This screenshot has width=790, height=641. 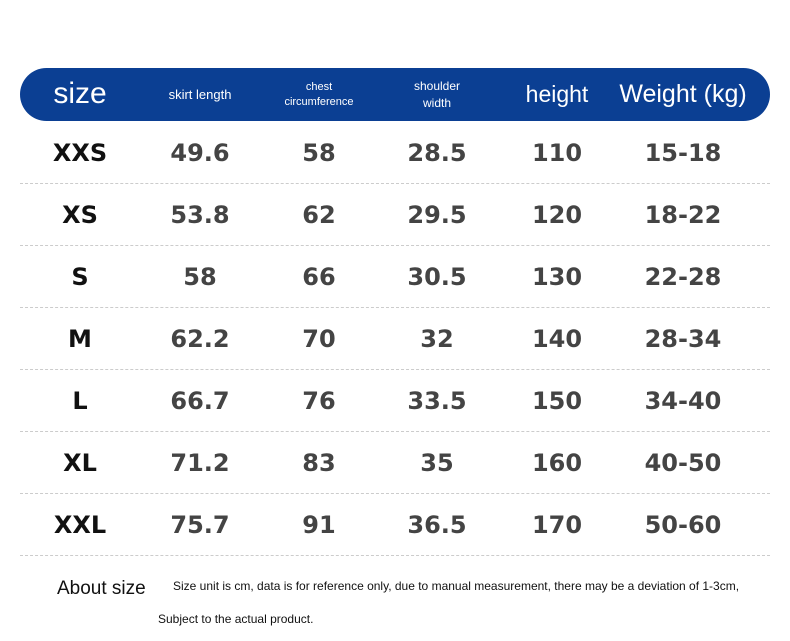 What do you see at coordinates (557, 93) in the screenshot?
I see `column-header: height` at bounding box center [557, 93].